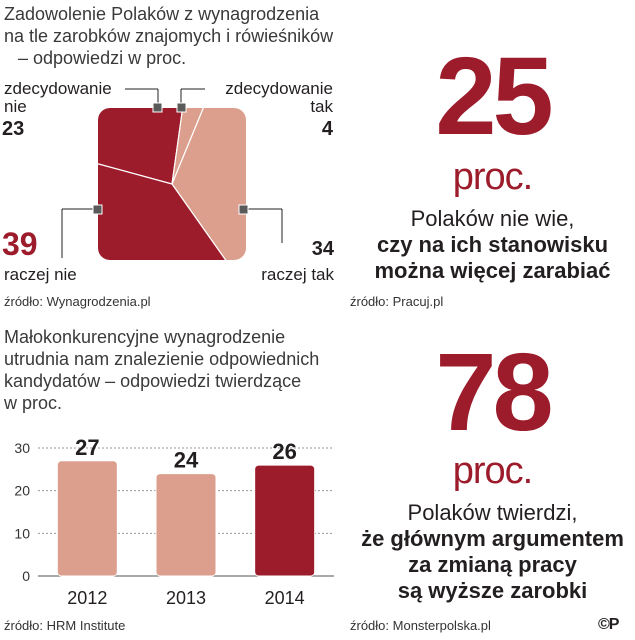  I want to click on bar-title-line: utrudnia nam znalezienie odpowiednich, so click(162, 359).